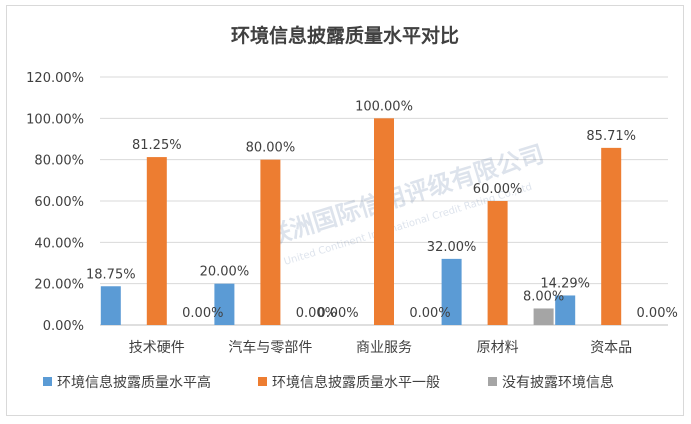 Image resolution: width=691 pixels, height=424 pixels. Describe the element at coordinates (611, 348) in the screenshot. I see `x-tick-label: 资本品` at that location.